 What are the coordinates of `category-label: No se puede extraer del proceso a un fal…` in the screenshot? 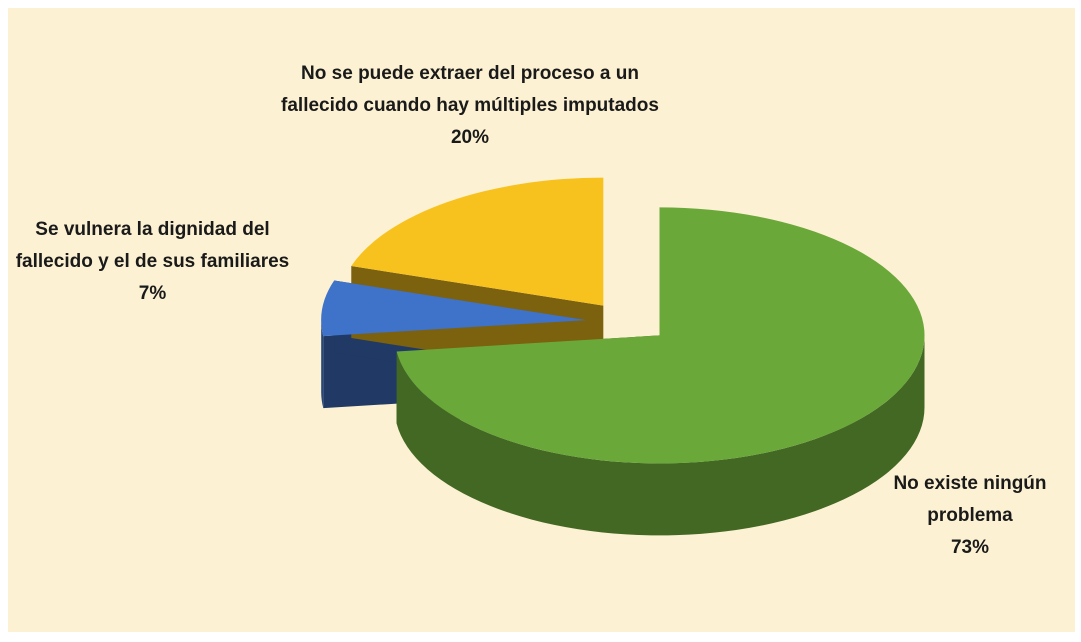 It's located at (470, 89).